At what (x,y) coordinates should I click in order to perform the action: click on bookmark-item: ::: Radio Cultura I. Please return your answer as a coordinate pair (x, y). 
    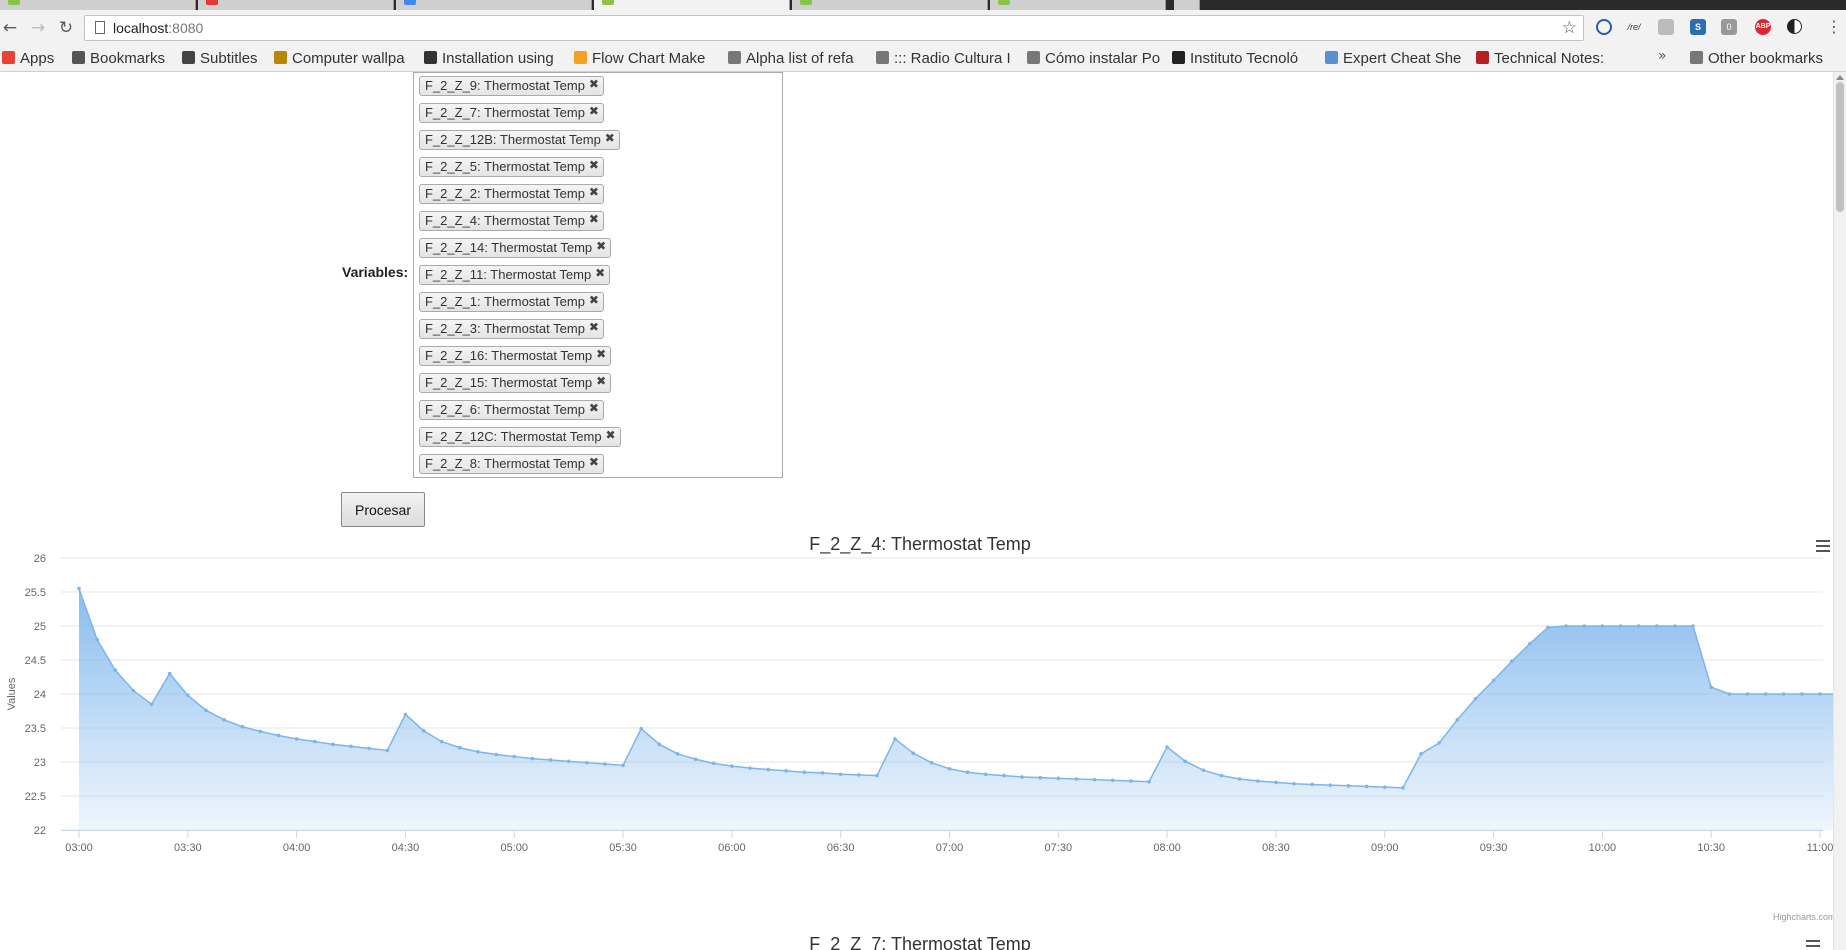
    Looking at the image, I should click on (943, 59).